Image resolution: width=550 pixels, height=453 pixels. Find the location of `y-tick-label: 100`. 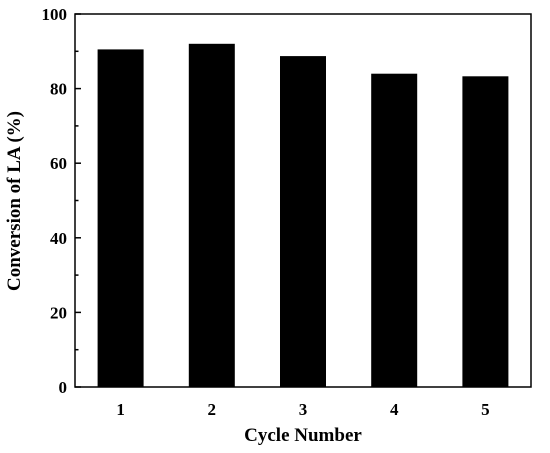

y-tick-label: 100 is located at coordinates (55, 14).